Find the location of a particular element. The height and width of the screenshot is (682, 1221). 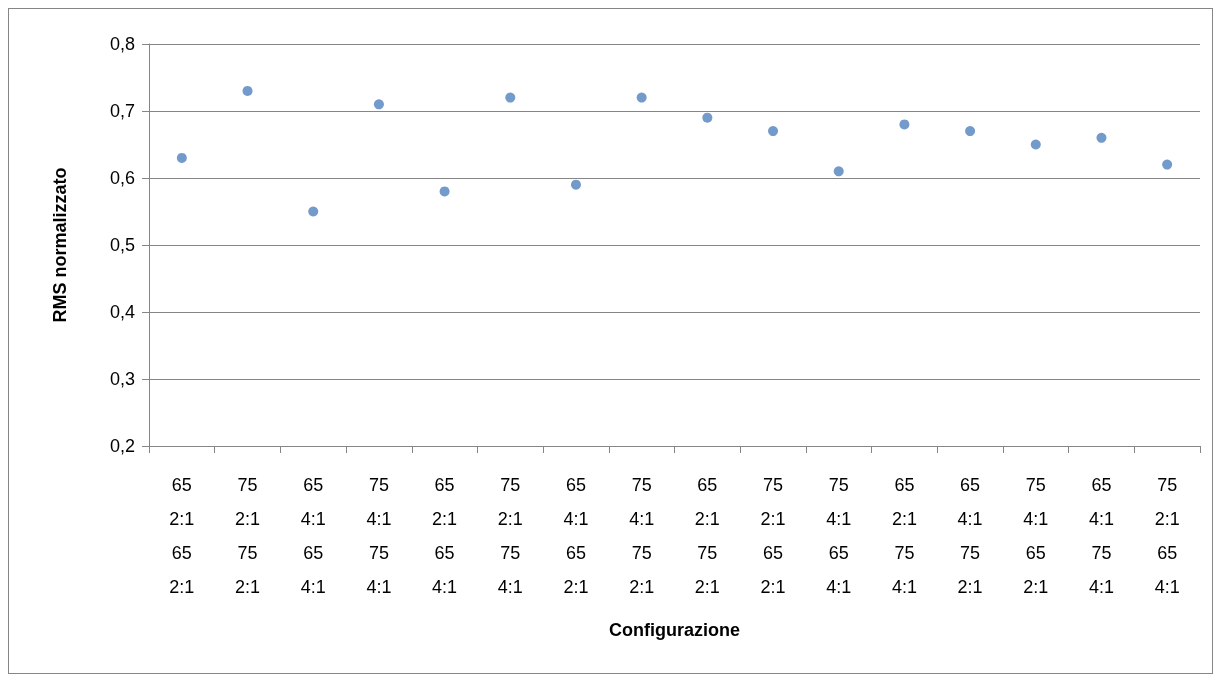

x-tick-label: 65 2:1 65 2:1 is located at coordinates (182, 536).